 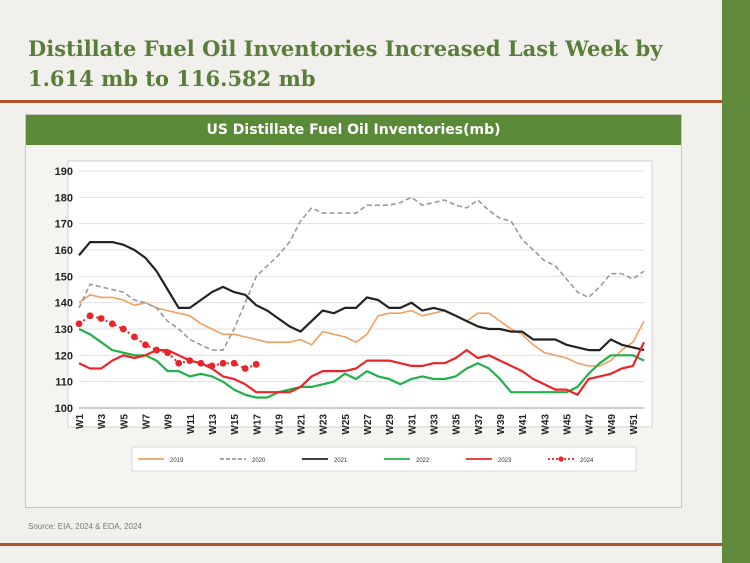 I want to click on x-tick-label: W23, so click(x=324, y=424).